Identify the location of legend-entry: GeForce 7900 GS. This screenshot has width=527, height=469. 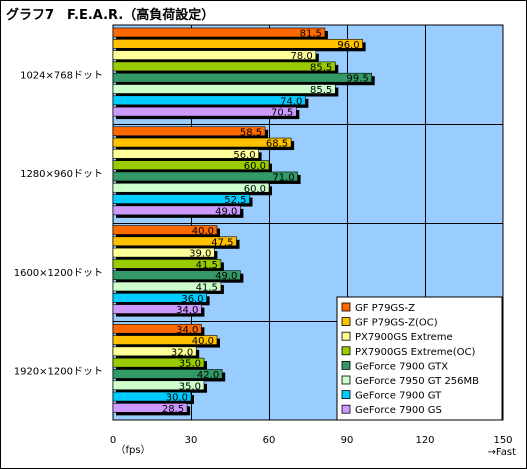
(398, 410).